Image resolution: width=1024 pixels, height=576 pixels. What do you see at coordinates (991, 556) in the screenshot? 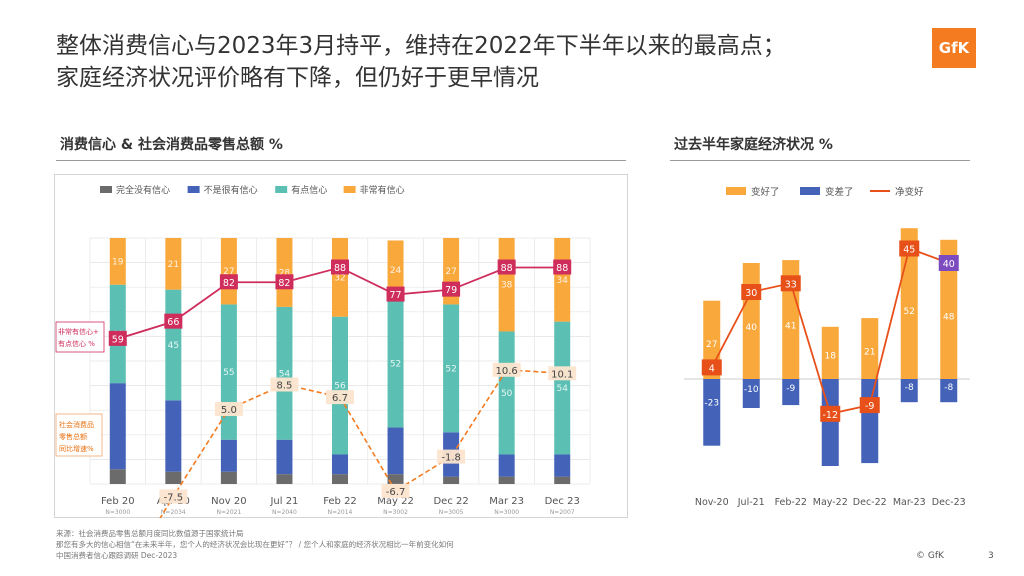
I see `page-number: 3` at bounding box center [991, 556].